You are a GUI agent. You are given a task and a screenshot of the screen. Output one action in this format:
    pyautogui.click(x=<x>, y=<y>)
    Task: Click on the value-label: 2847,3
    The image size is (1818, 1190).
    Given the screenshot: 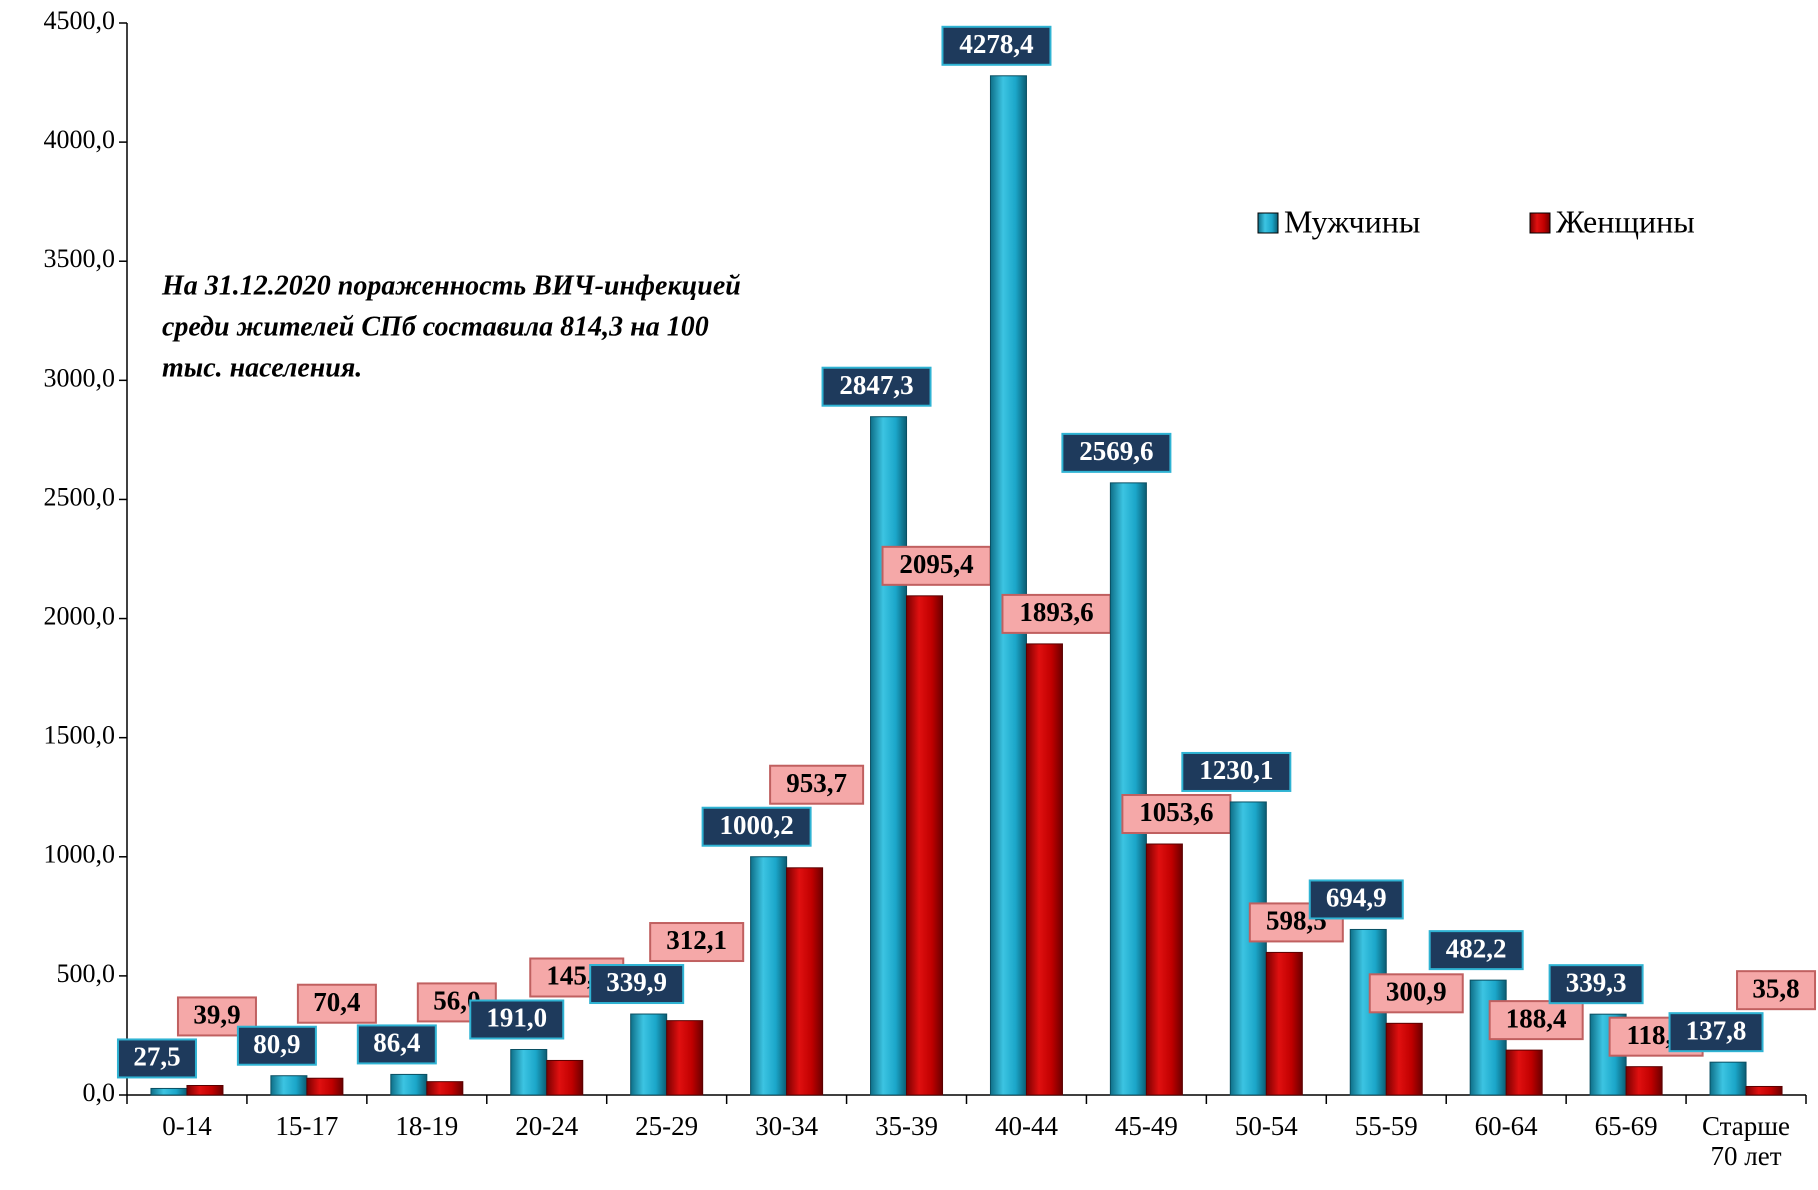 What is the action you would take?
    pyautogui.click(x=876, y=385)
    